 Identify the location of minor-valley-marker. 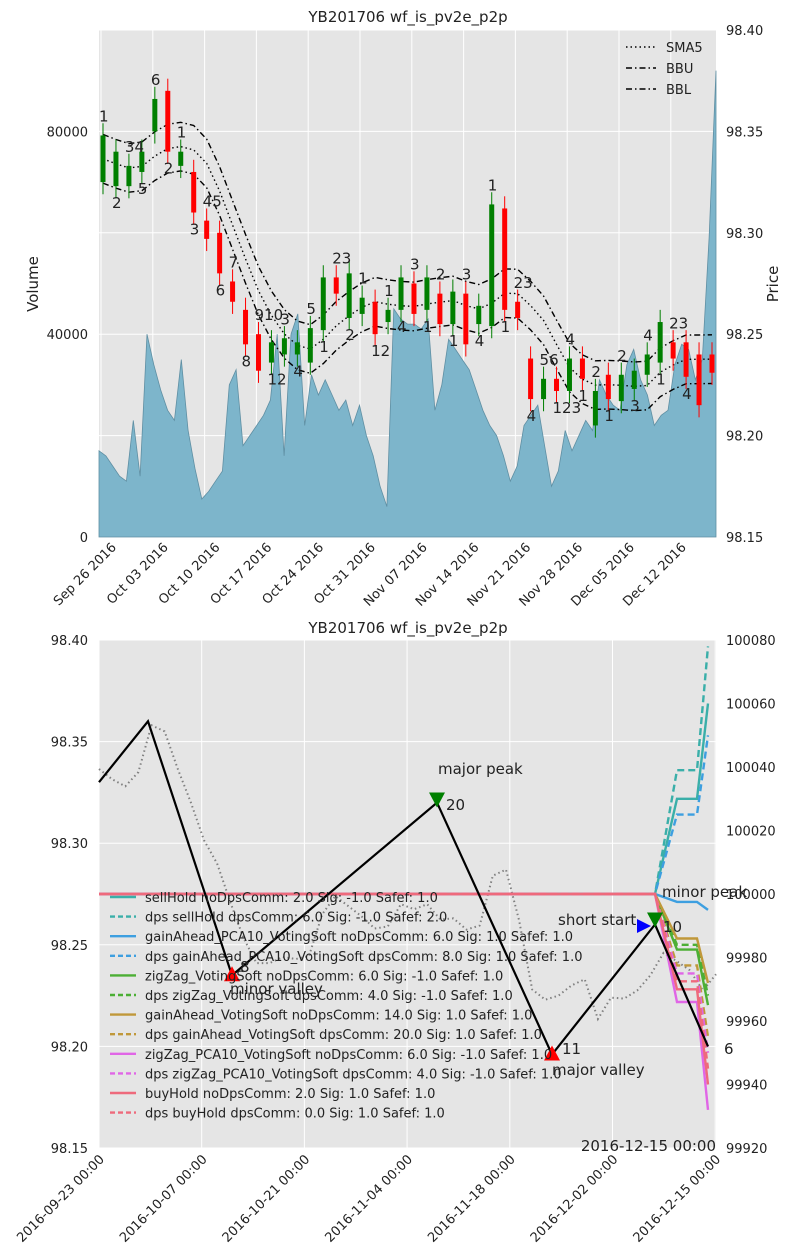
(232, 974).